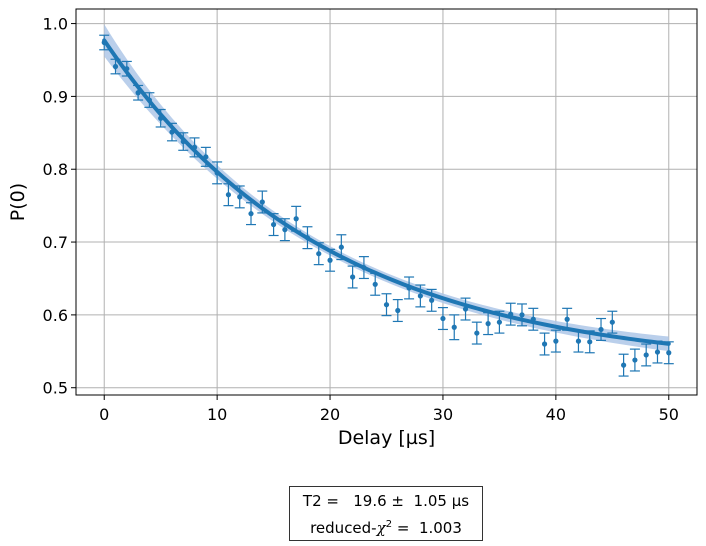 Image resolution: width=706 pixels, height=546 pixels. What do you see at coordinates (343, 528) in the screenshot?
I see `chi-prefix: reduced-` at bounding box center [343, 528].